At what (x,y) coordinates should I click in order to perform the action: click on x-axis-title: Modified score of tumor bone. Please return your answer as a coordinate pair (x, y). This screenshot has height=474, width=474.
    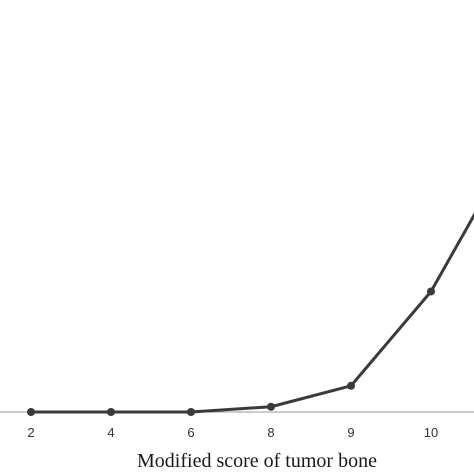
    Looking at the image, I should click on (257, 461).